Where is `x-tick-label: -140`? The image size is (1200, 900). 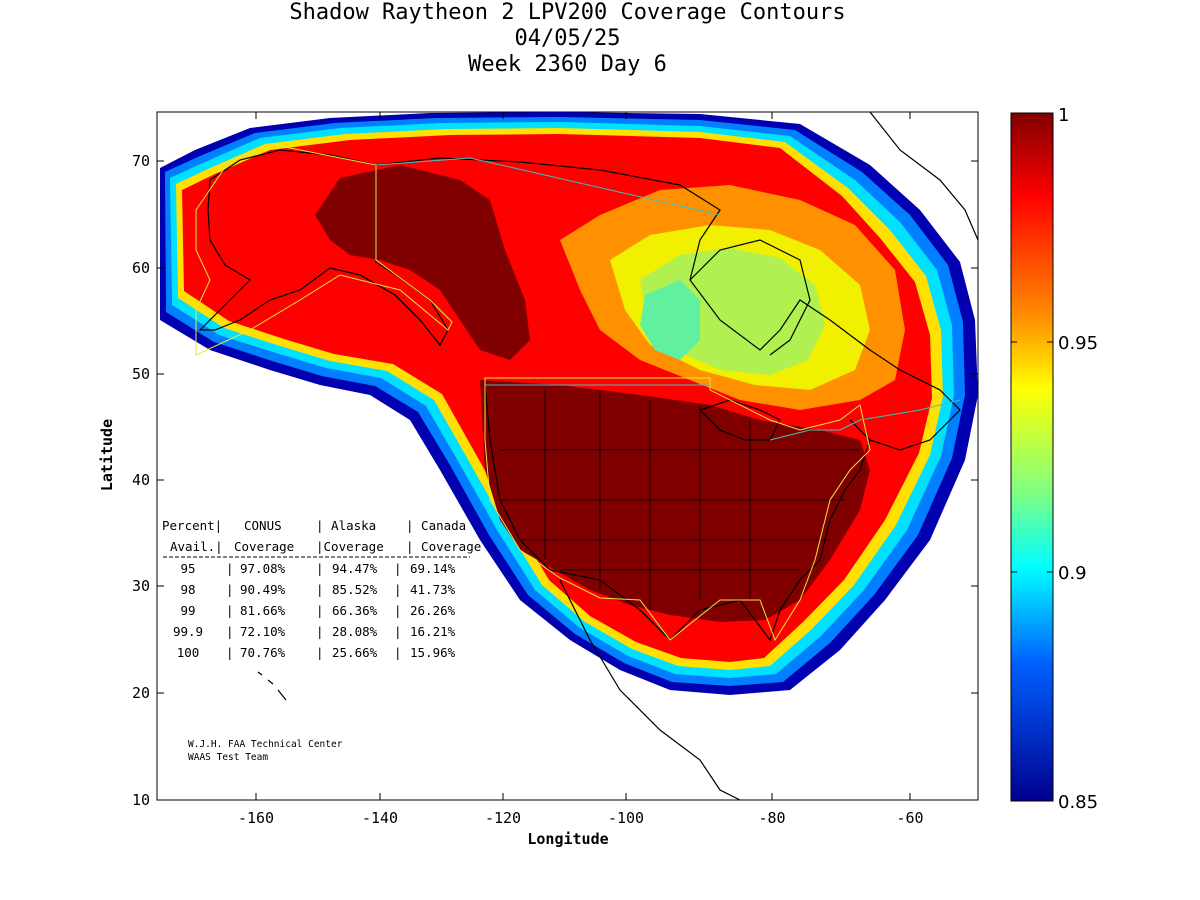 x-tick-label: -140 is located at coordinates (380, 818).